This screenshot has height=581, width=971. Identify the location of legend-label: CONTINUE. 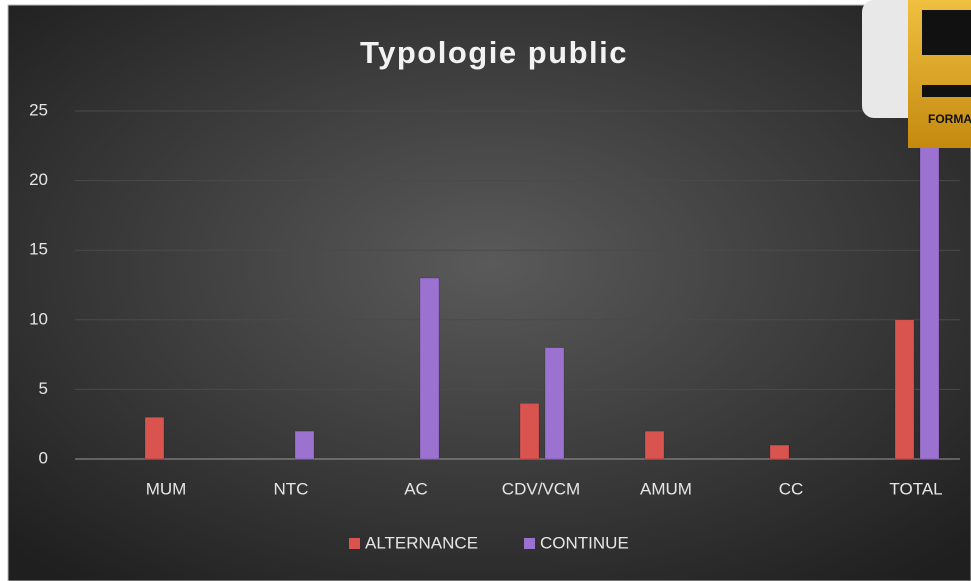
(584, 542).